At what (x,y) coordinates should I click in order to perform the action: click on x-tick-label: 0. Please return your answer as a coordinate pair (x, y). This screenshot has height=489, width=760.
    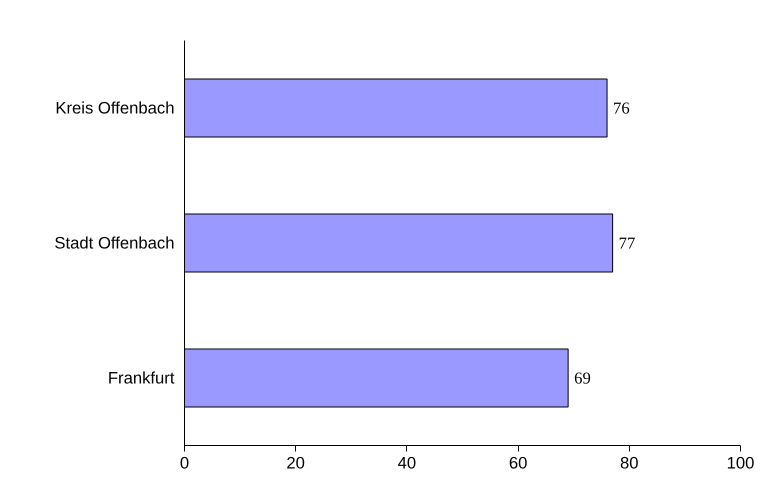
    Looking at the image, I should click on (185, 463).